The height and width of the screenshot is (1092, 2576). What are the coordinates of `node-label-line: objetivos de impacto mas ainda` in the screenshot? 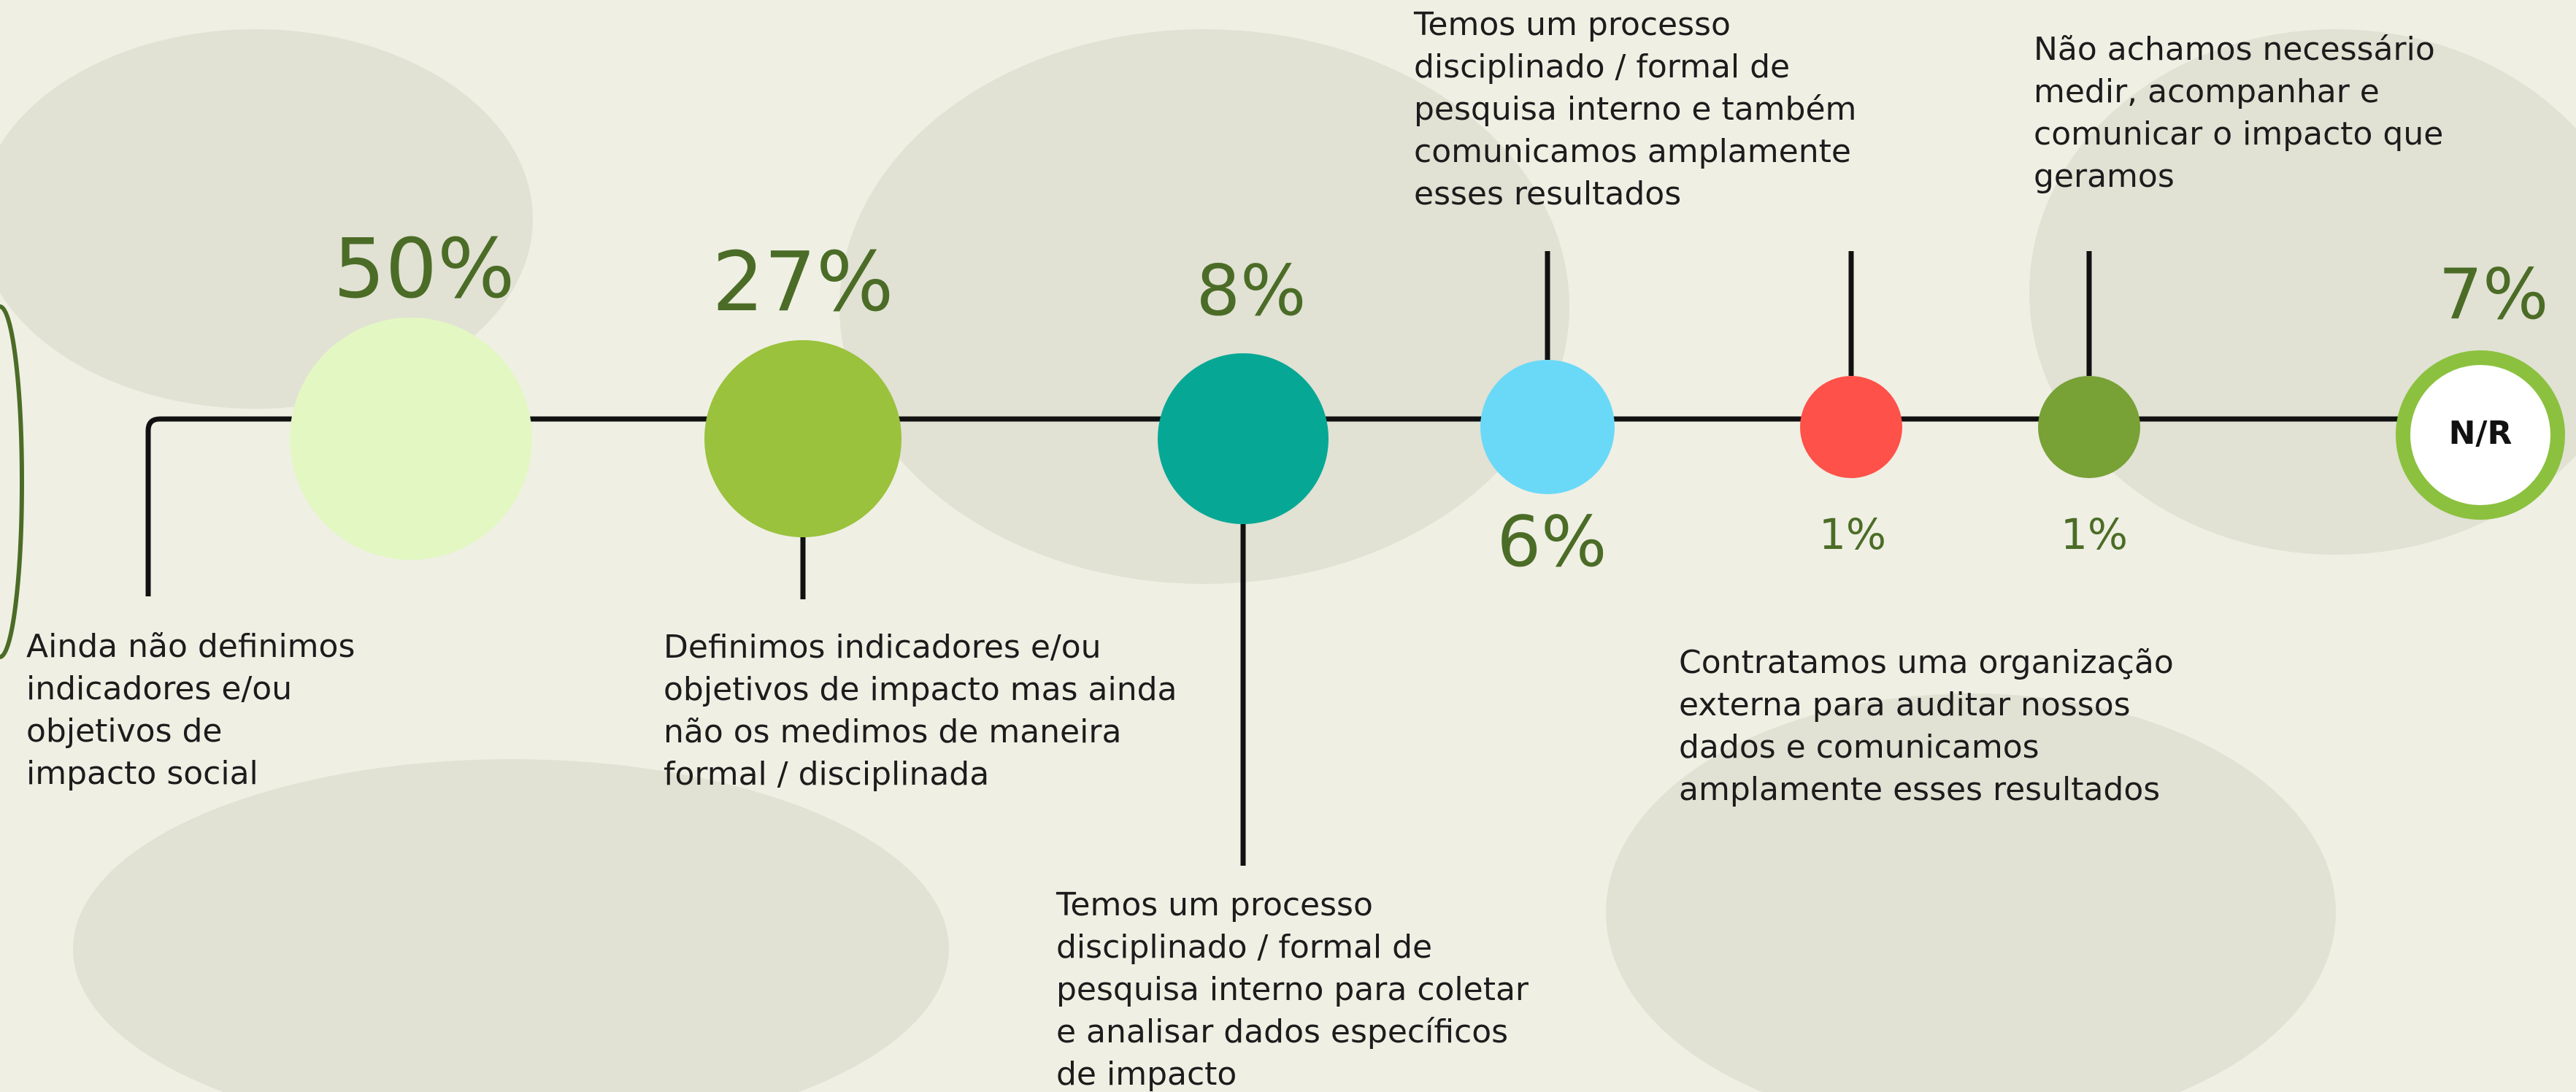 It's located at (920, 690).